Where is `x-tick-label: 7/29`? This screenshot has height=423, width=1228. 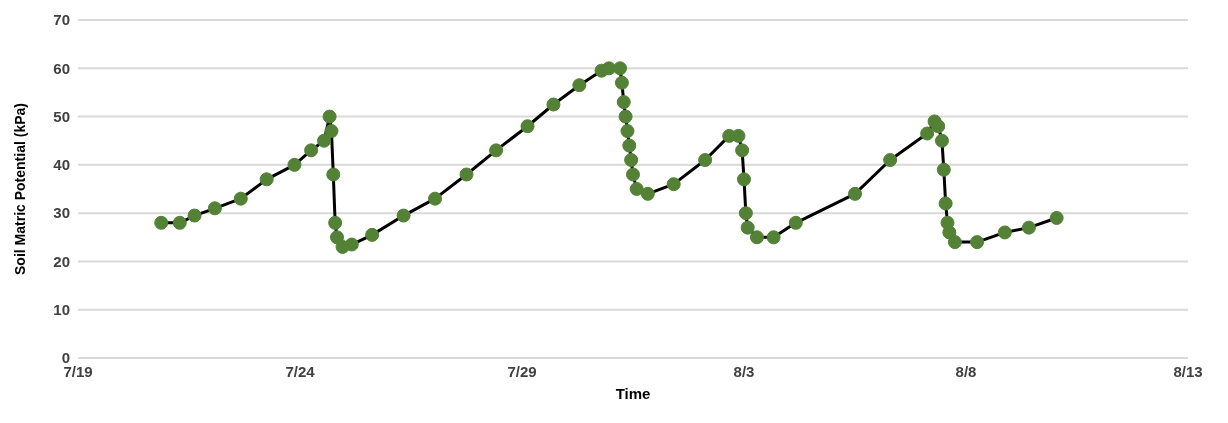 x-tick-label: 7/29 is located at coordinates (522, 371).